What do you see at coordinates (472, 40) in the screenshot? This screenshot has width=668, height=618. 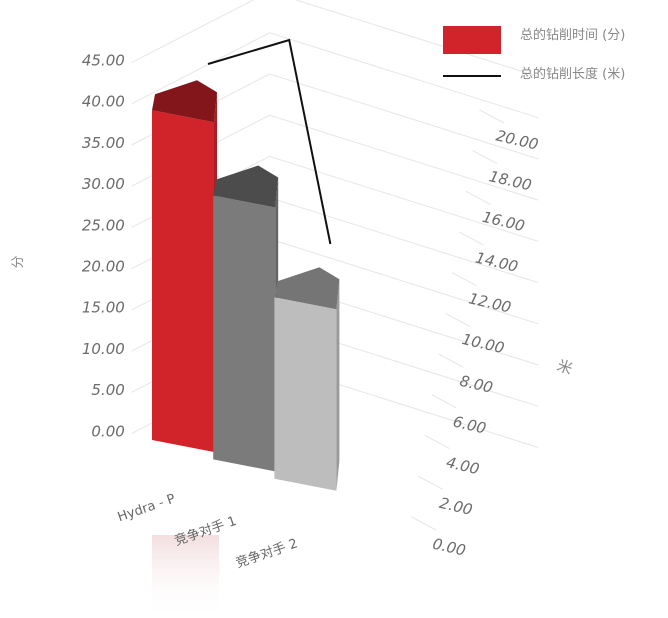 I see `legend-swatch-drill-time` at bounding box center [472, 40].